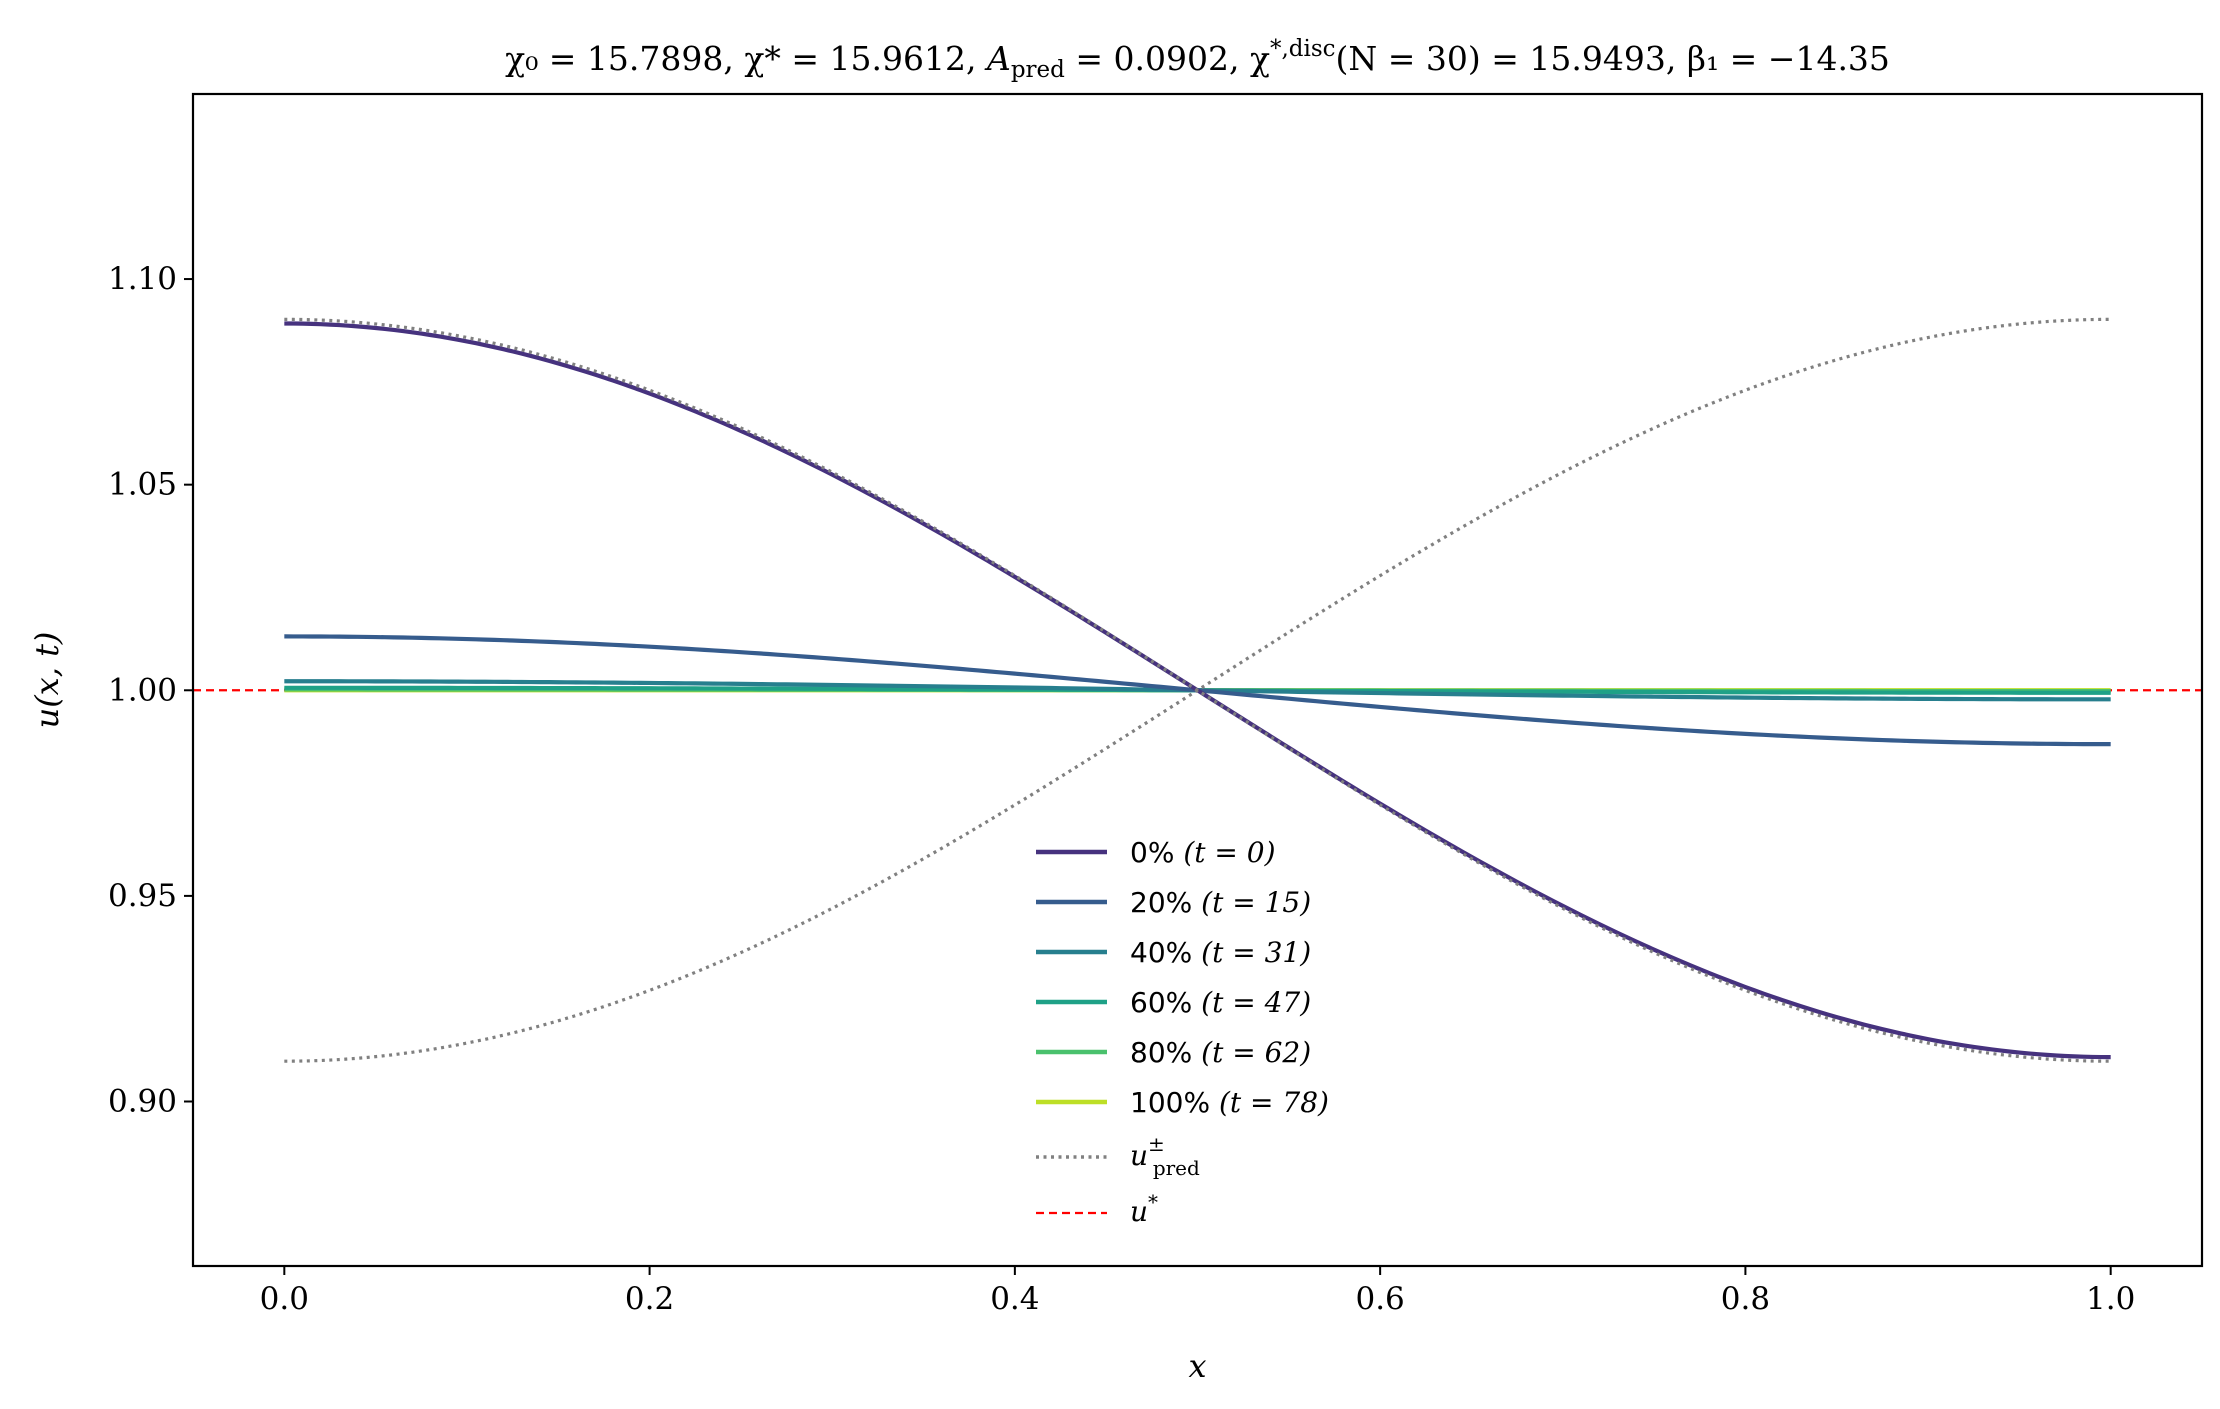 The width and height of the screenshot is (2220, 1409). I want to click on y-tick-label: 0.90, so click(142, 1102).